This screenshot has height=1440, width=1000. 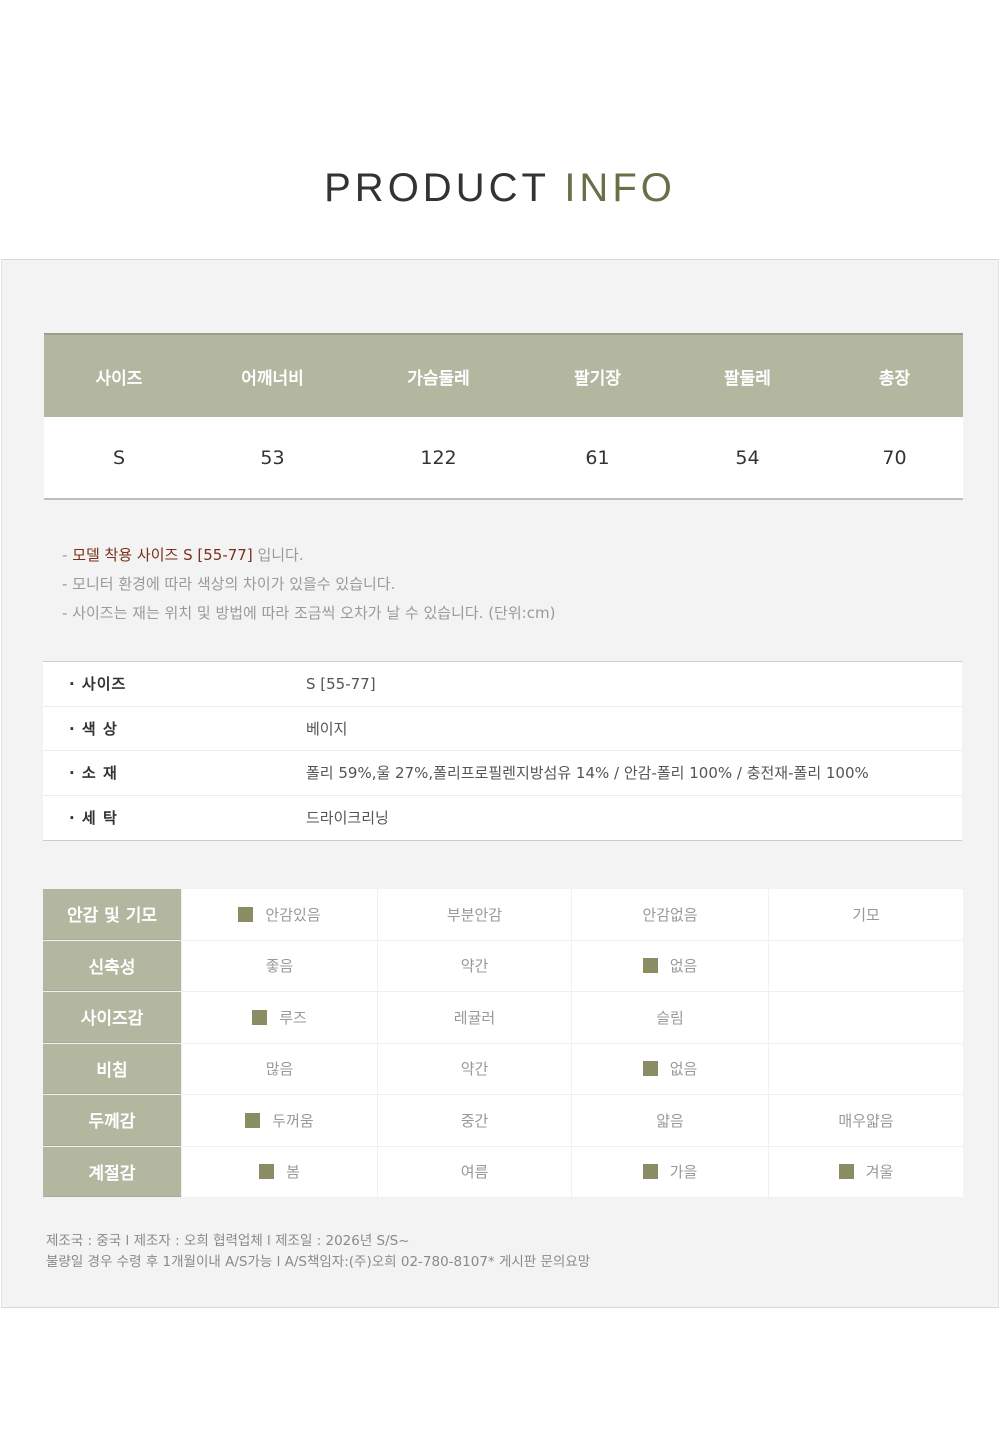 I want to click on attribute-option-text: 여름, so click(x=474, y=1172).